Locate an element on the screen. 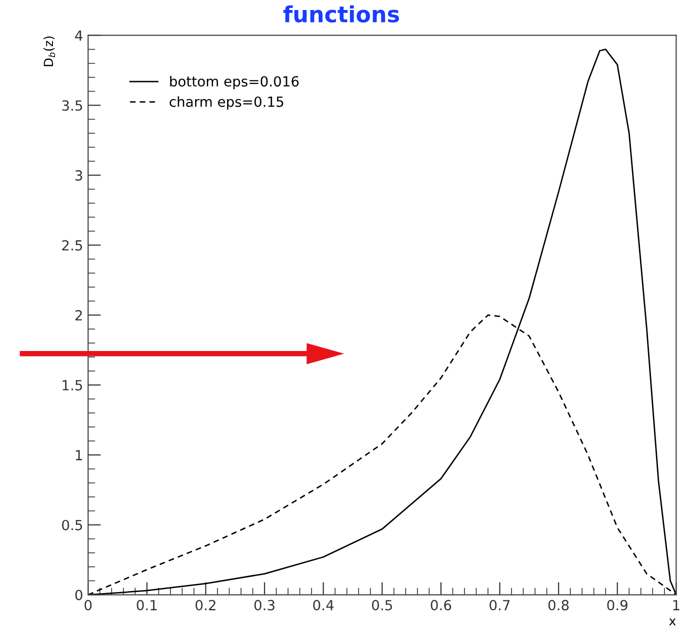 Image resolution: width=683 pixels, height=643 pixels. x-tick-label: 0.6 is located at coordinates (441, 605).